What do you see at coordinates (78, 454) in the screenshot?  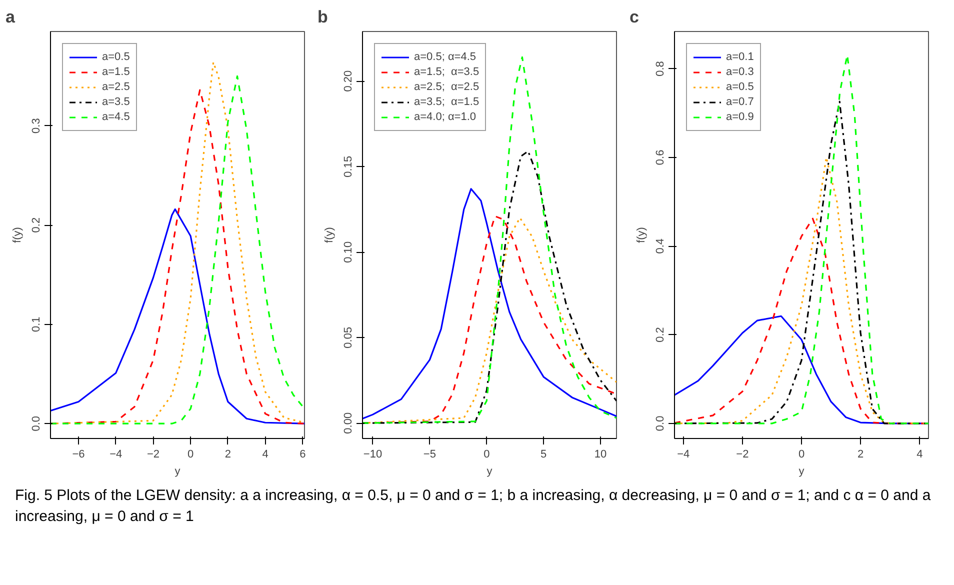 I see `x-tick-label: −6` at bounding box center [78, 454].